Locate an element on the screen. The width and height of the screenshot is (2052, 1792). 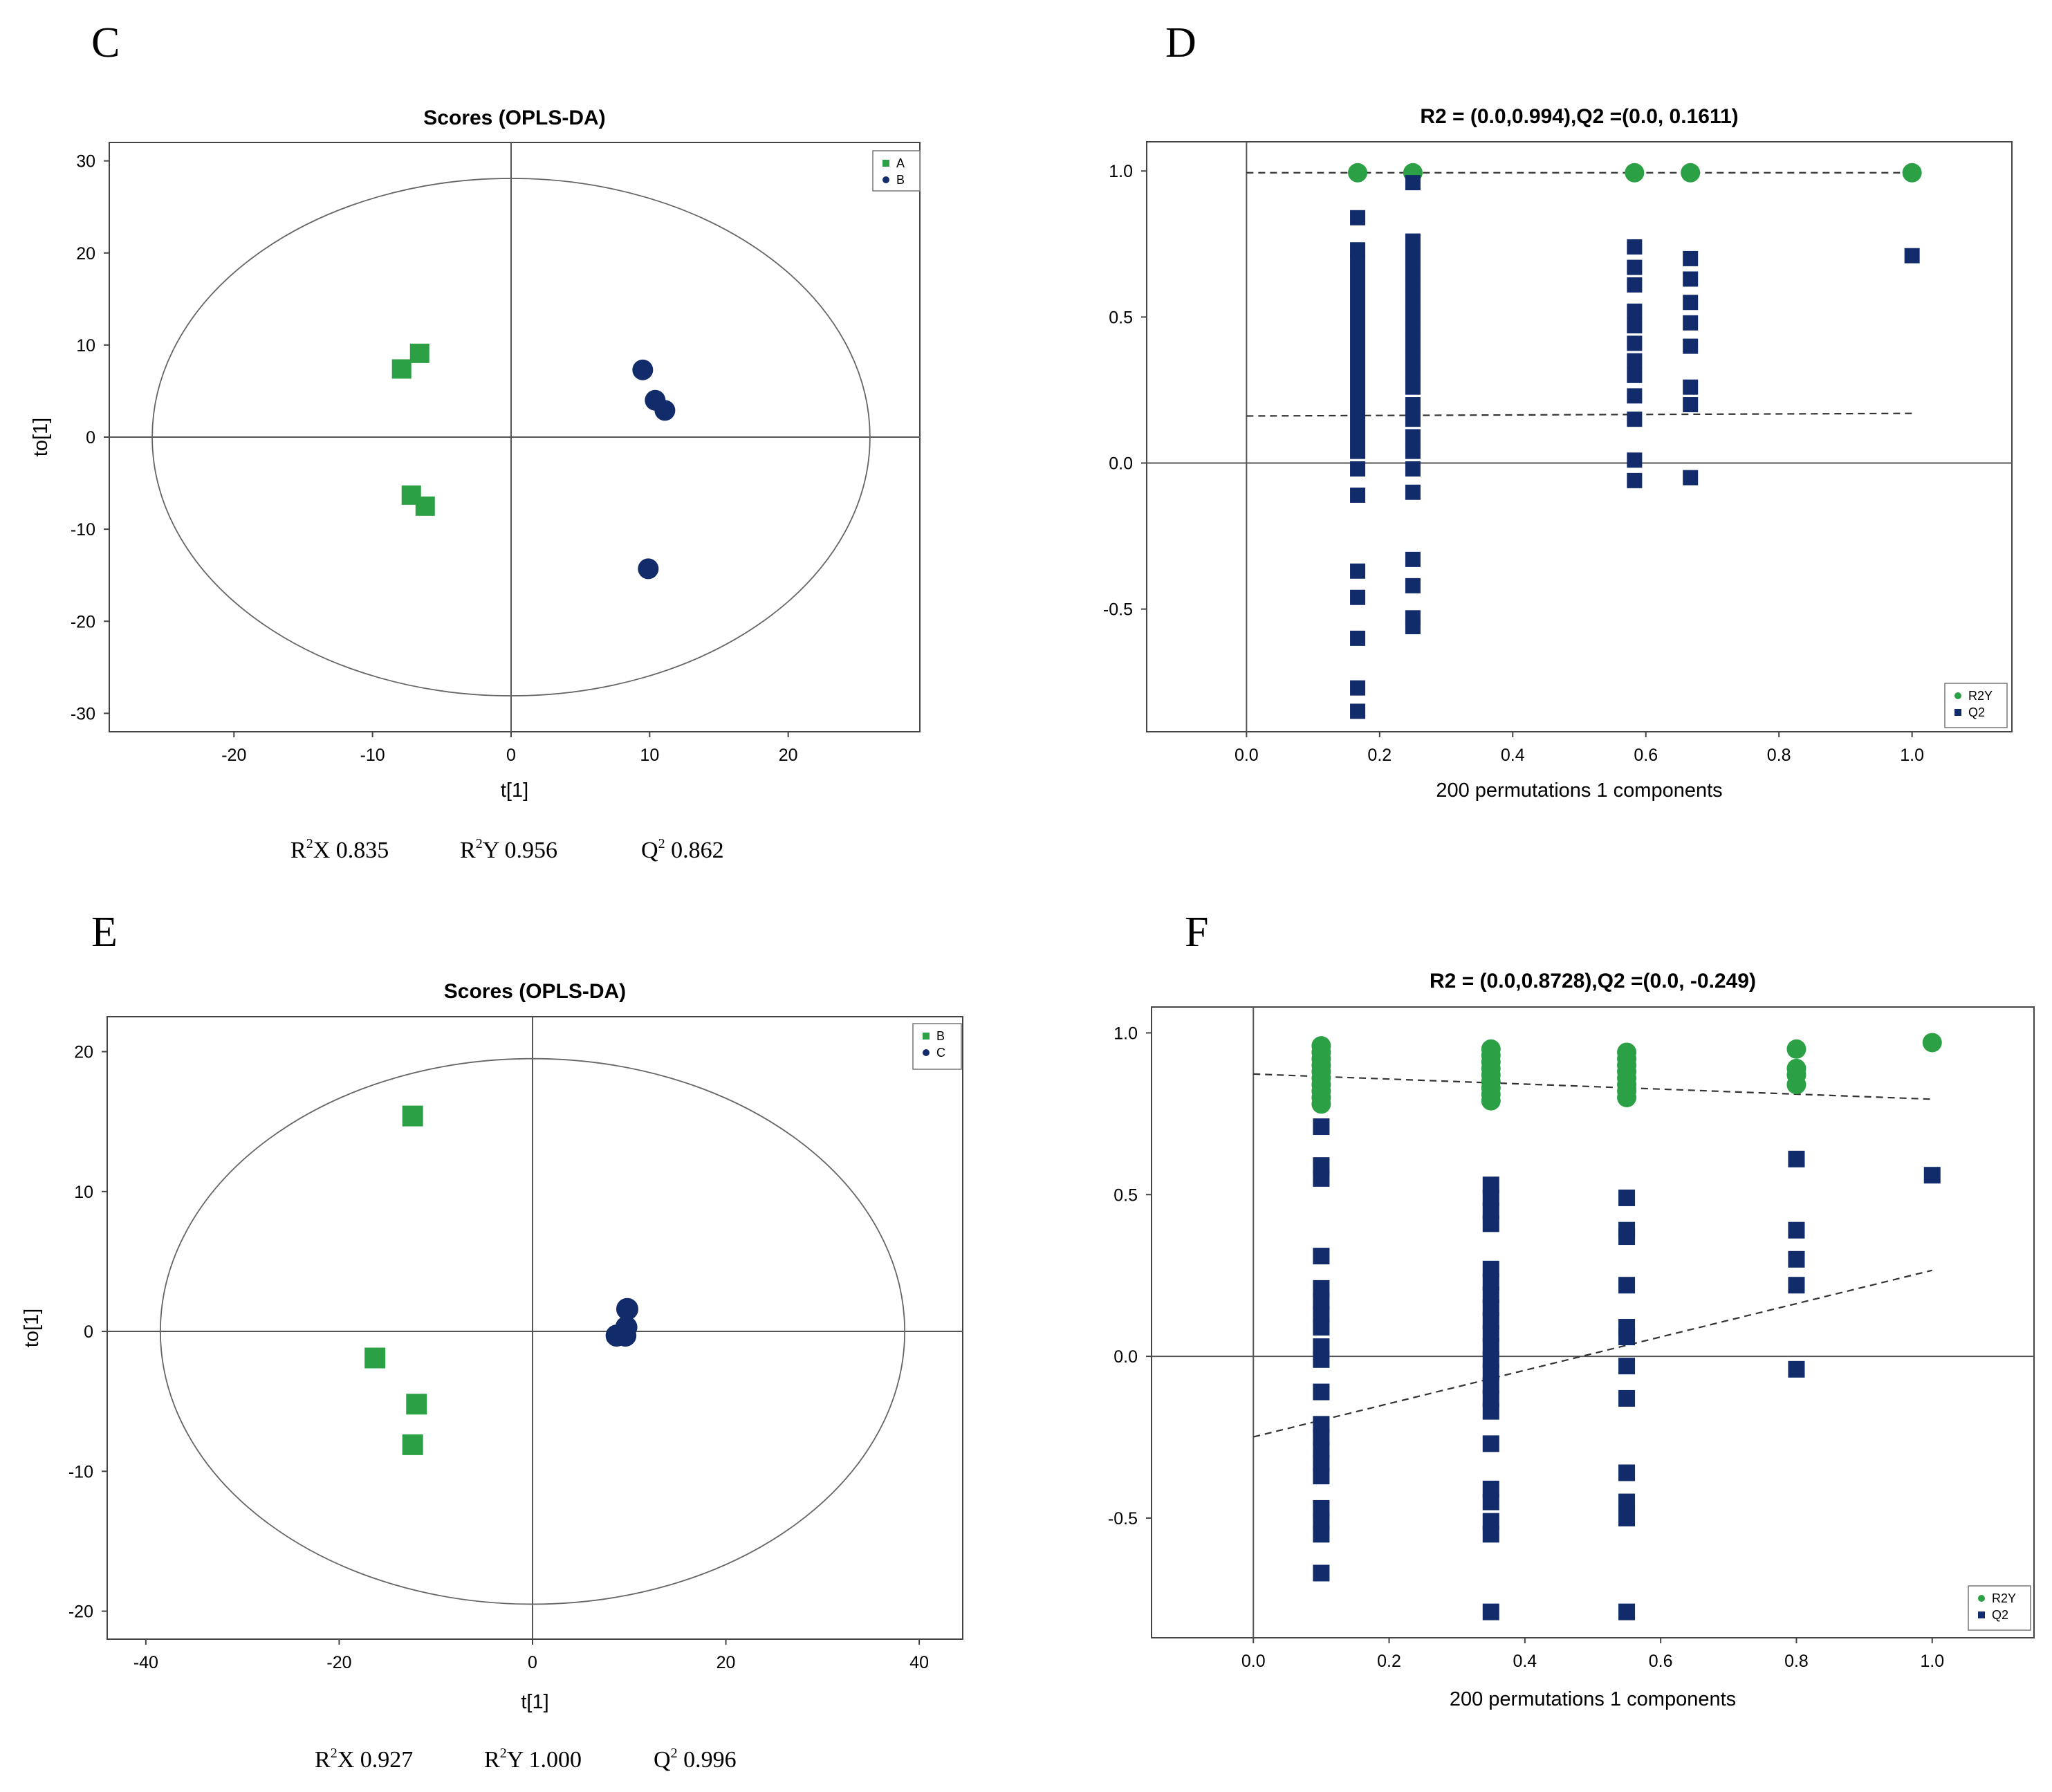
chart1-legend-box is located at coordinates (1976, 706).